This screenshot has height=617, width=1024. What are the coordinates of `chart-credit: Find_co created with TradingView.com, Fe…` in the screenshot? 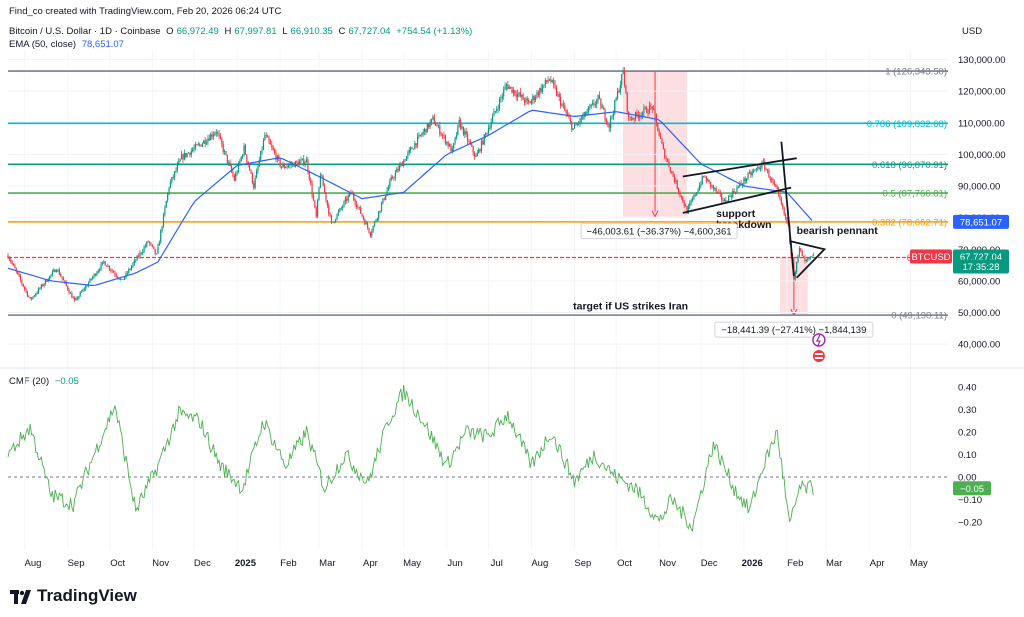 It's located at (145, 11).